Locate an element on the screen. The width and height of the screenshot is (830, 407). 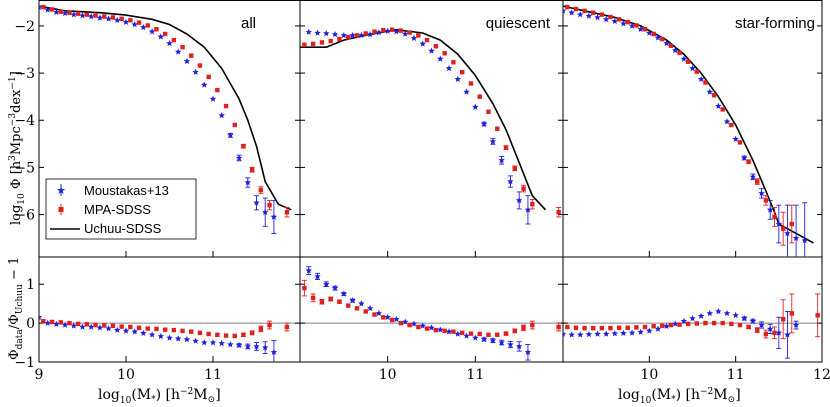
uchuu-group-quiescent is located at coordinates (423, 119).